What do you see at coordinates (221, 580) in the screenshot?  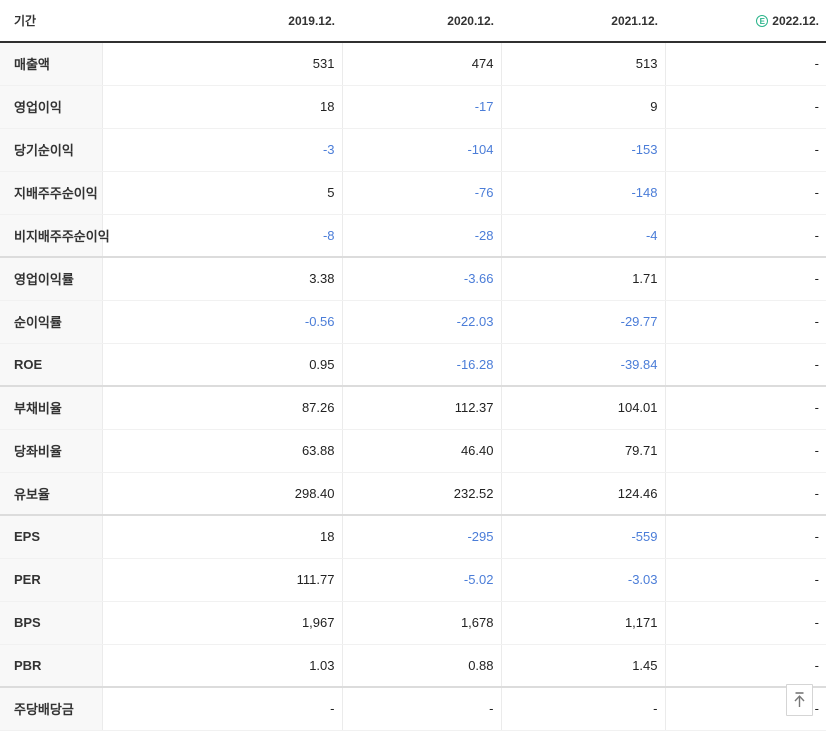 I see `cell-value: 111.77` at bounding box center [221, 580].